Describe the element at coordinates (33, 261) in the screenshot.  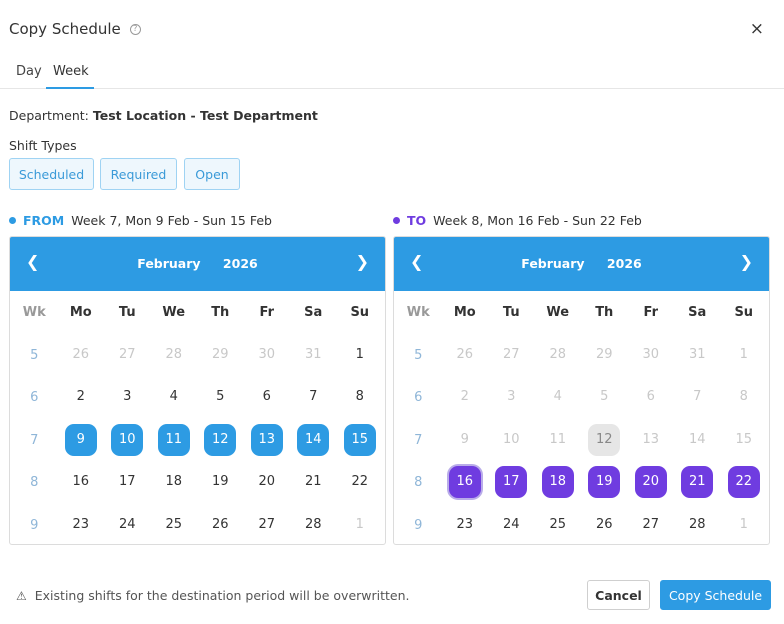
I see `from-prev-month-icon: ❮` at that location.